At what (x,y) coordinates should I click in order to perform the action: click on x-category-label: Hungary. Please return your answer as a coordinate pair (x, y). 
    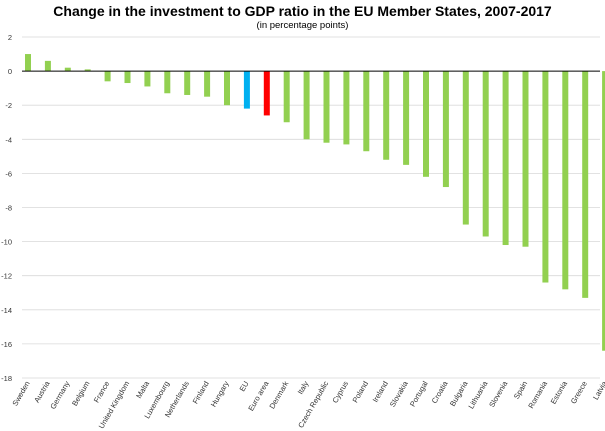
    Looking at the image, I should click on (220, 393).